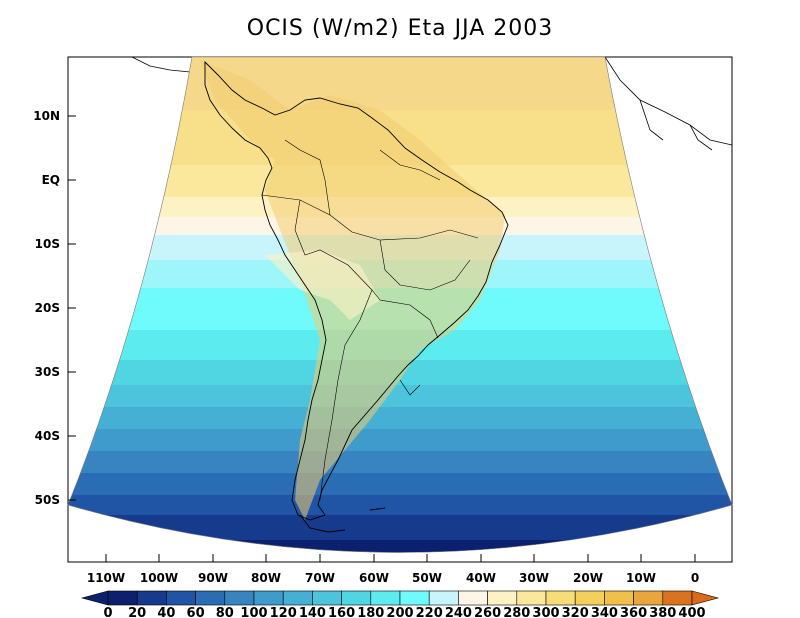  I want to click on lat-label: 20S, so click(47, 308).